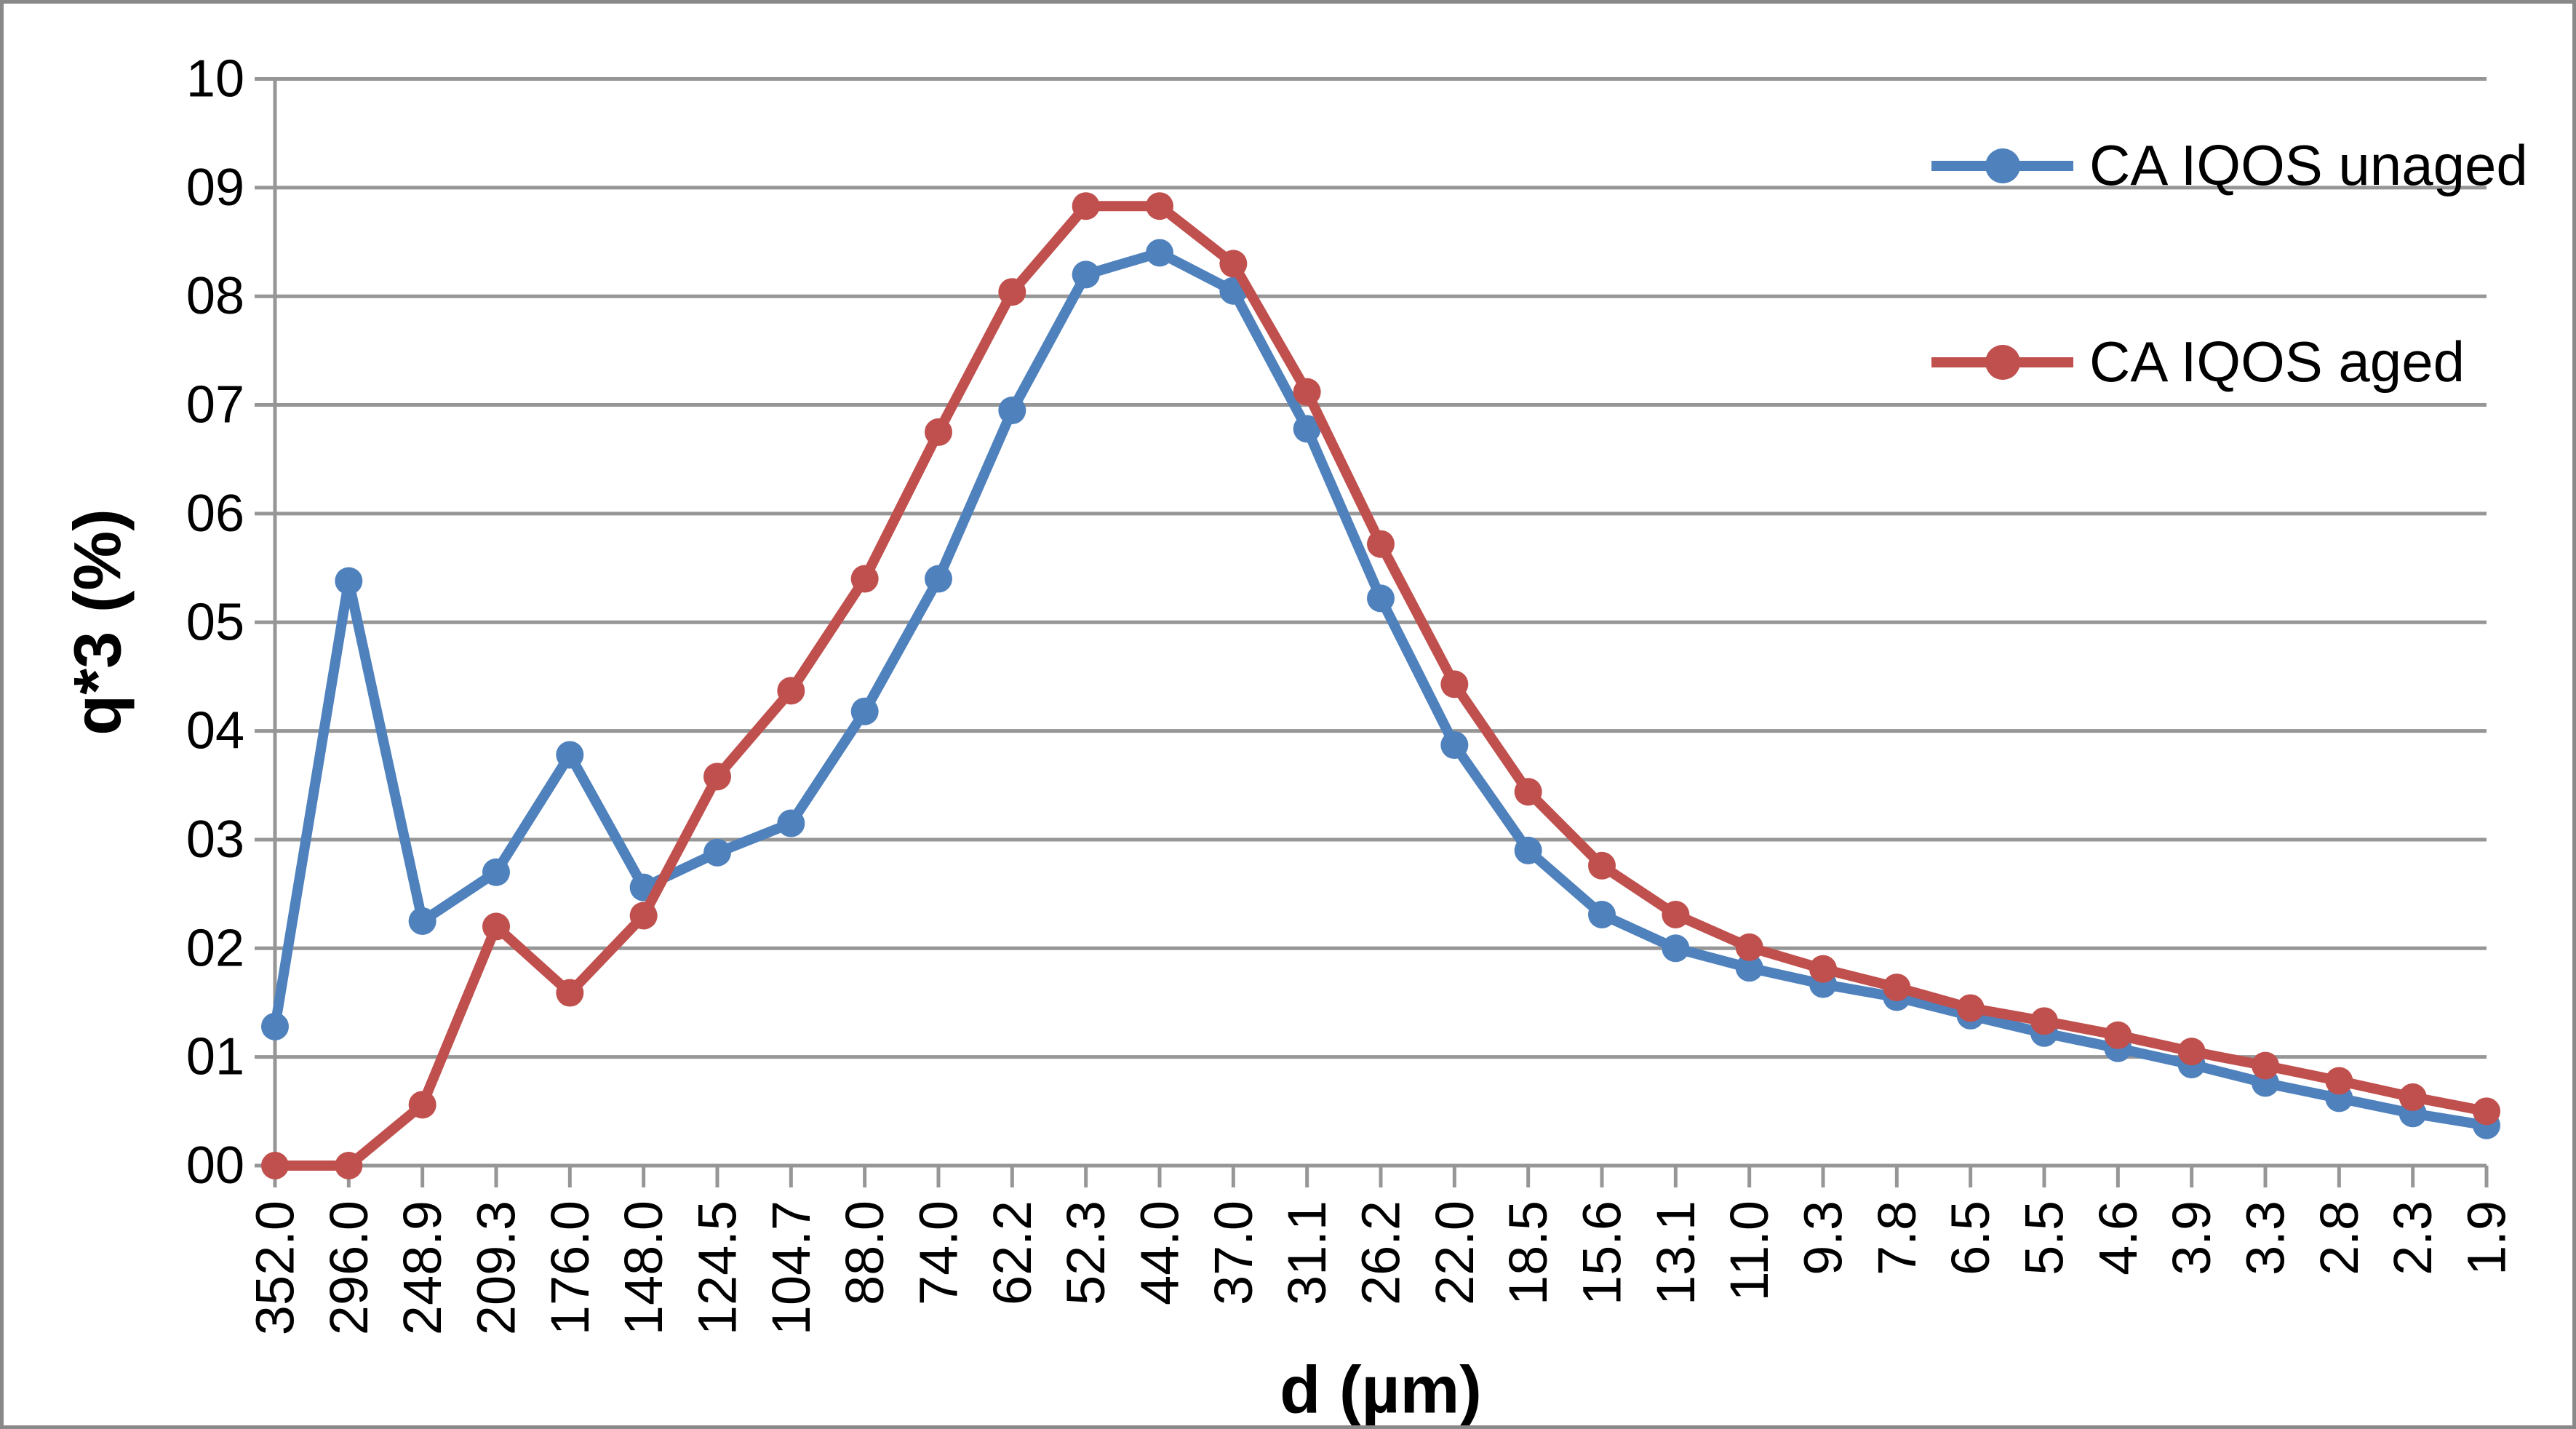 This screenshot has height=1429, width=2576. What do you see at coordinates (2487, 1238) in the screenshot?
I see `x-tick-label: 1.9` at bounding box center [2487, 1238].